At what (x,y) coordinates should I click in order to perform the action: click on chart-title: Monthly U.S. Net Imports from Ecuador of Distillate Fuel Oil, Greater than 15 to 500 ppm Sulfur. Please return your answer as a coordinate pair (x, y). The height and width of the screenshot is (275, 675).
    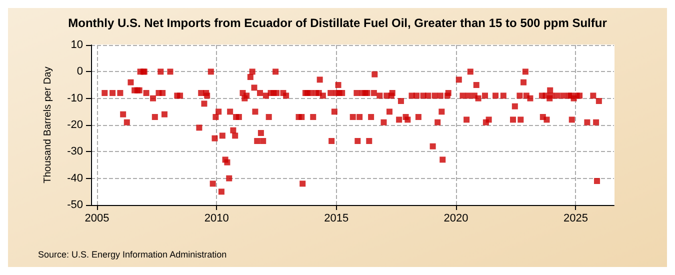
    Looking at the image, I should click on (338, 23).